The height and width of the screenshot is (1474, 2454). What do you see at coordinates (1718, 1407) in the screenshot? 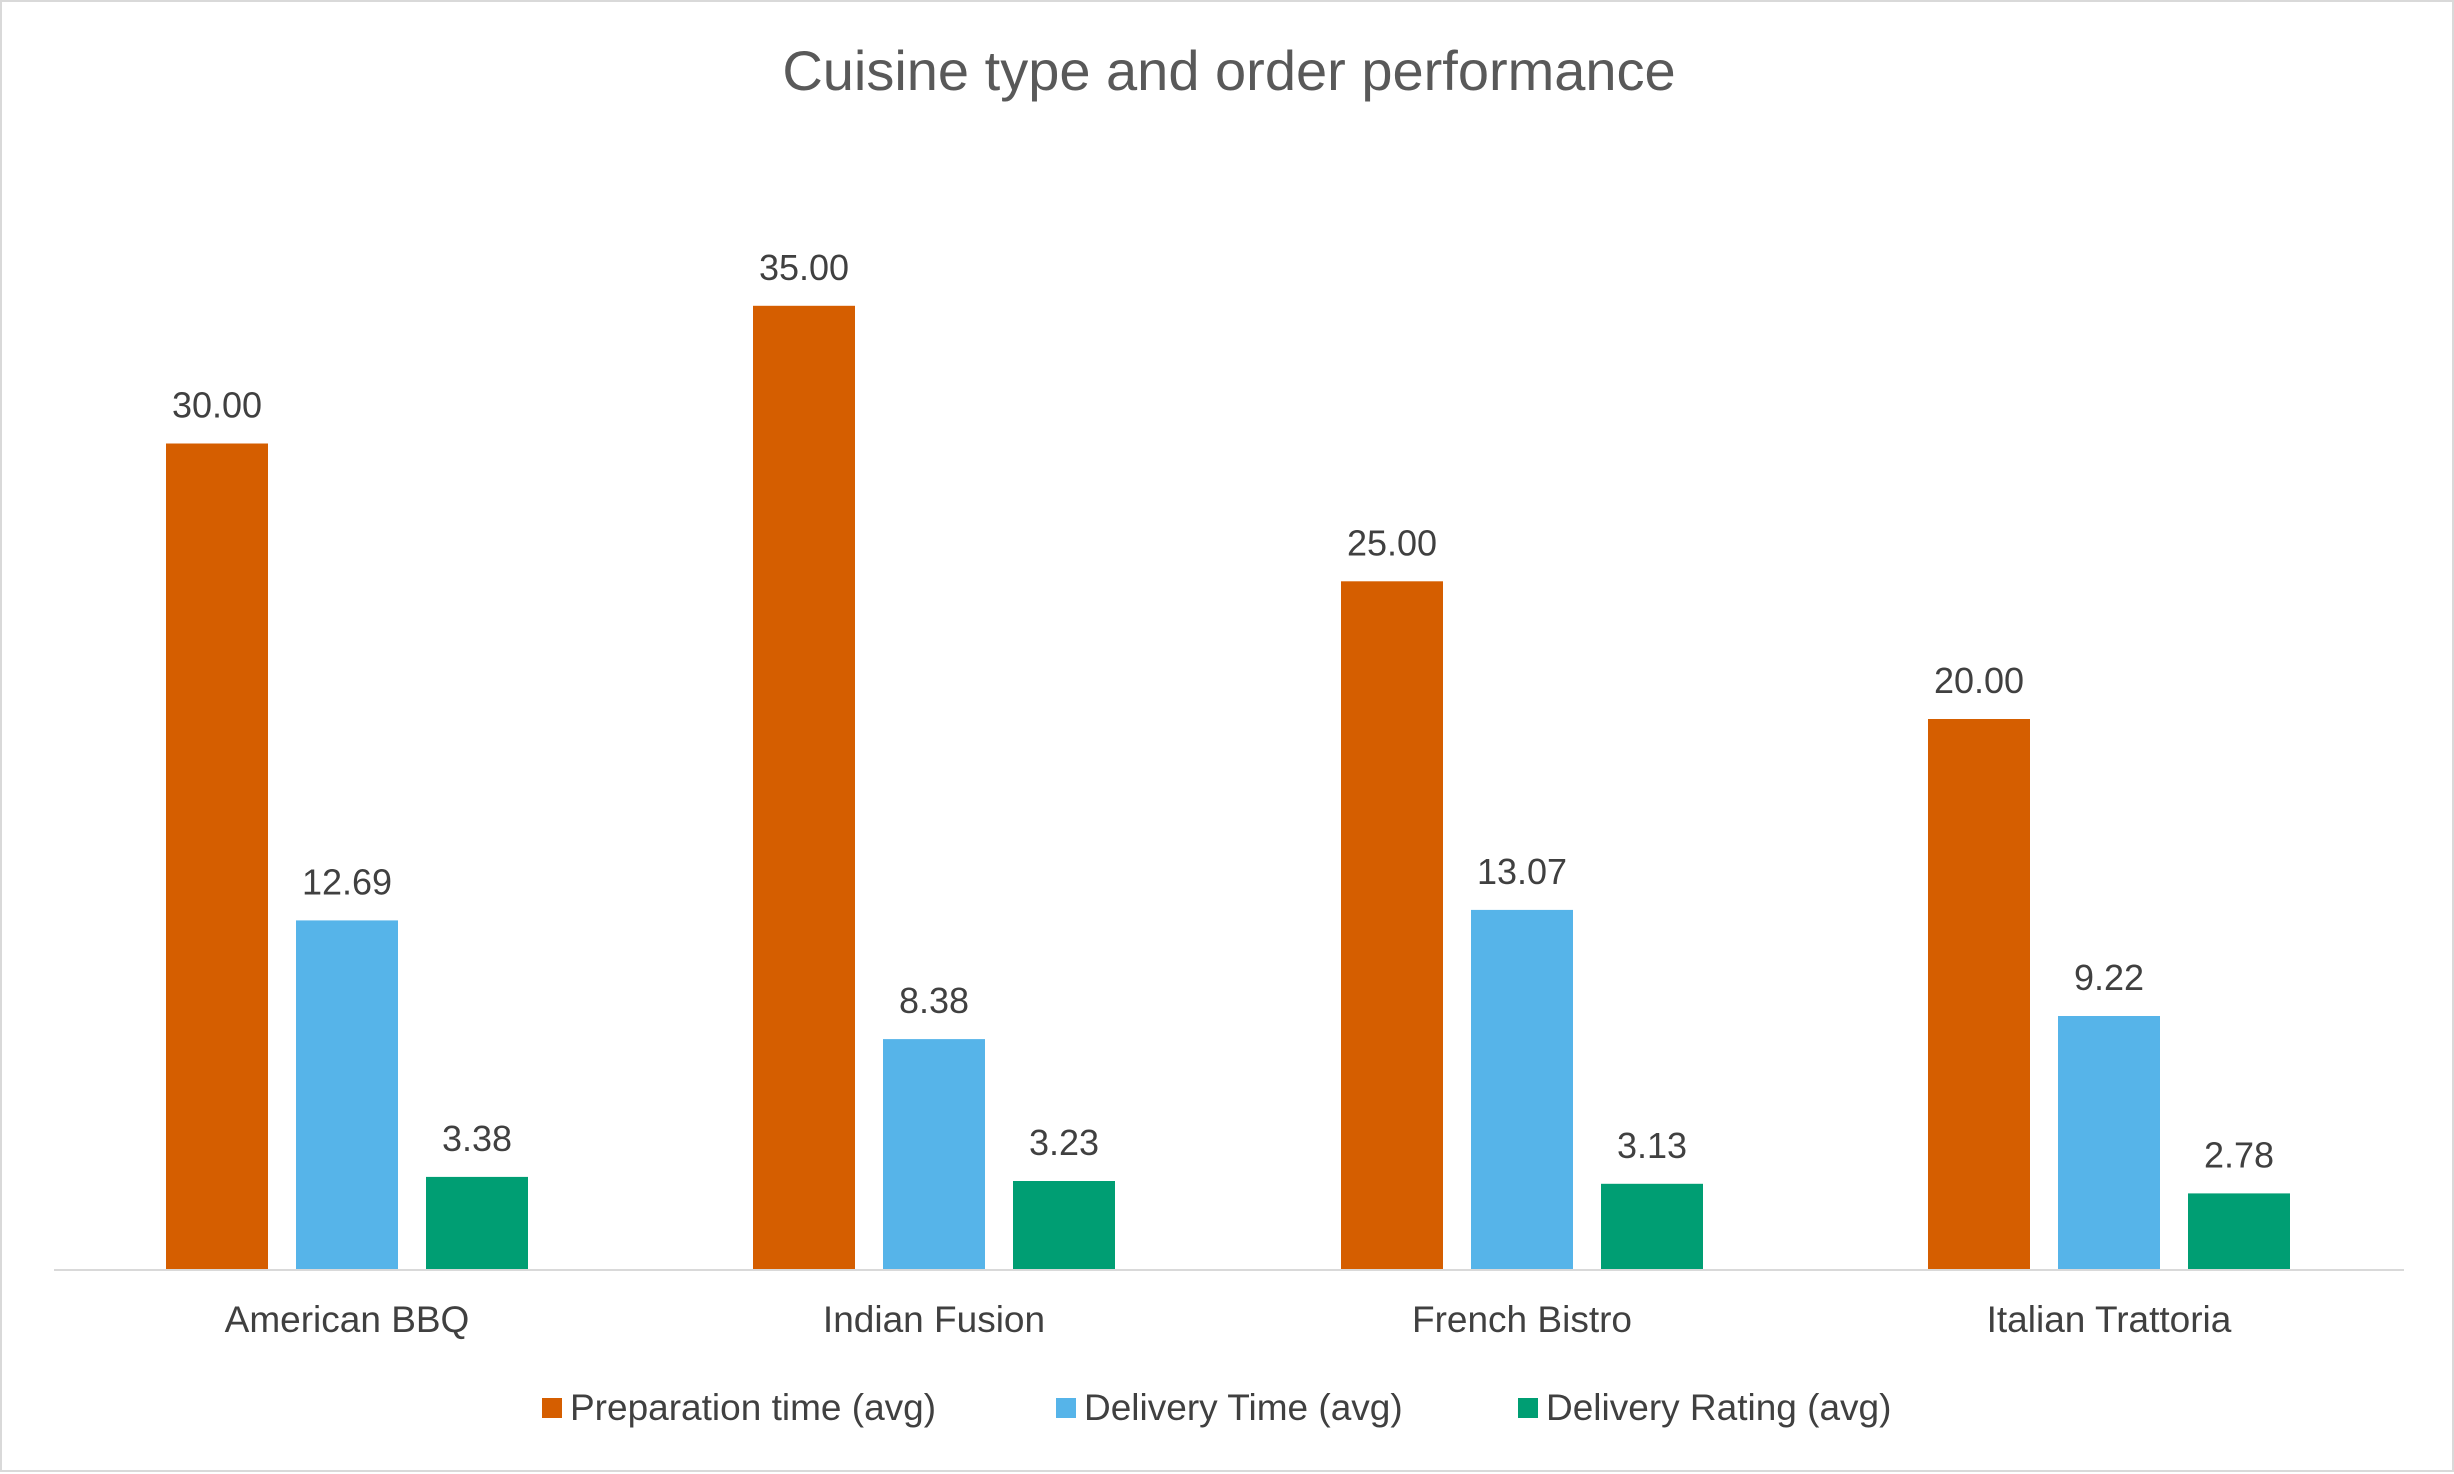
I see `legend-label-delivery-rating-avg: Delivery Rating (avg)` at bounding box center [1718, 1407].